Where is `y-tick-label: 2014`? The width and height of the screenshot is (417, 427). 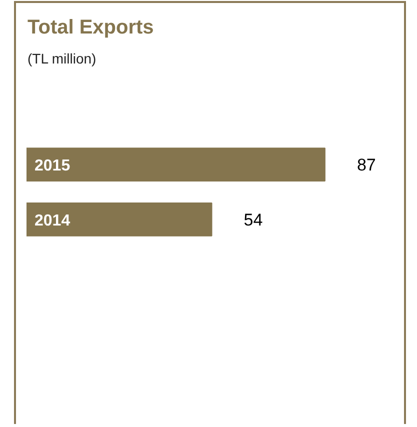
y-tick-label: 2014 is located at coordinates (52, 221).